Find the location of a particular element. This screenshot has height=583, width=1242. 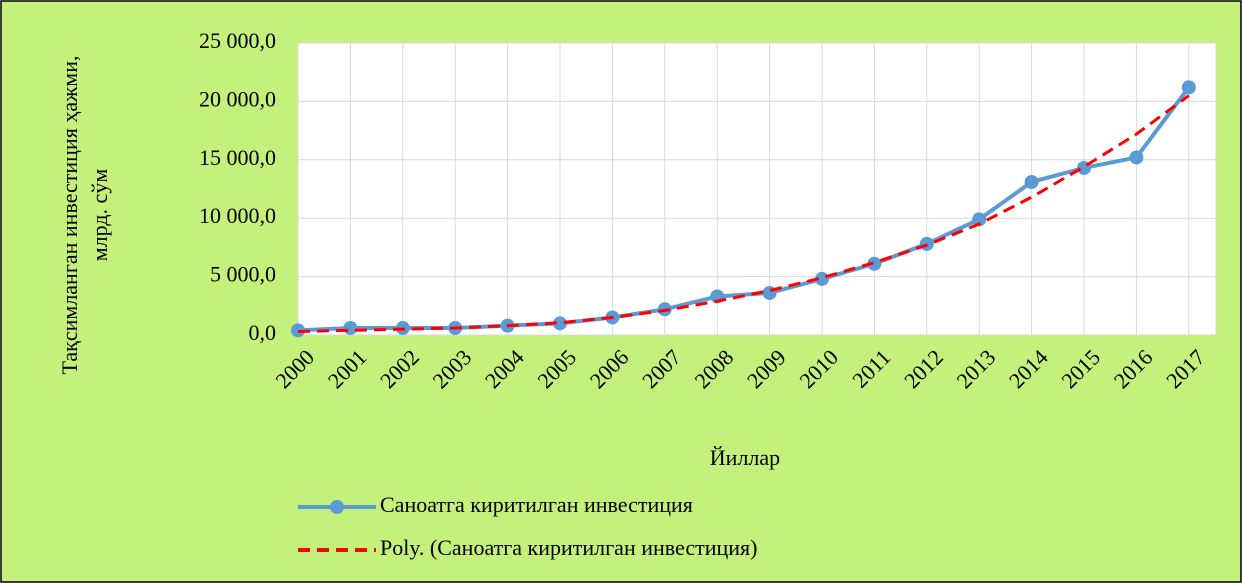

y-tick-label: 5 000,0 is located at coordinates (243, 274).